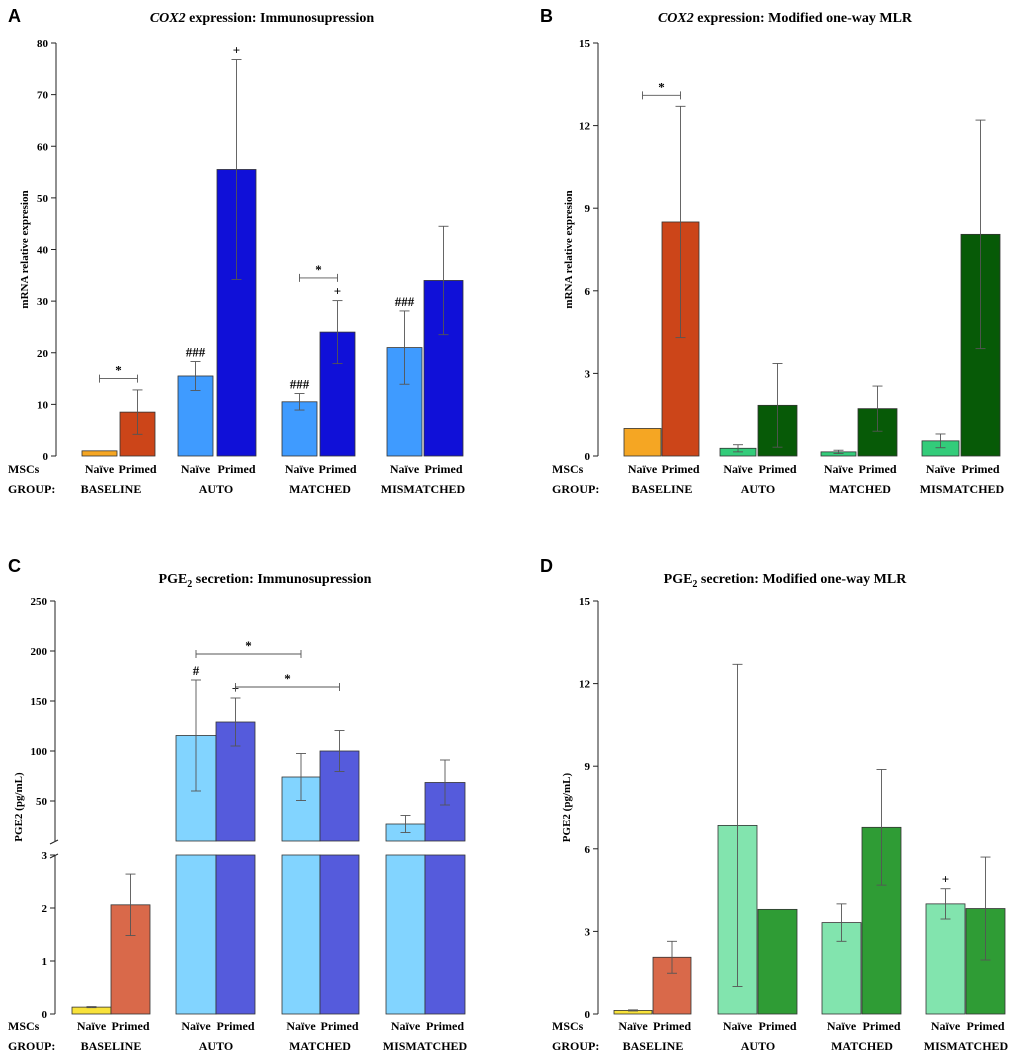 Image resolution: width=1021 pixels, height=1056 pixels. Describe the element at coordinates (588, 767) in the screenshot. I see `y-tick-label: 9` at that location.